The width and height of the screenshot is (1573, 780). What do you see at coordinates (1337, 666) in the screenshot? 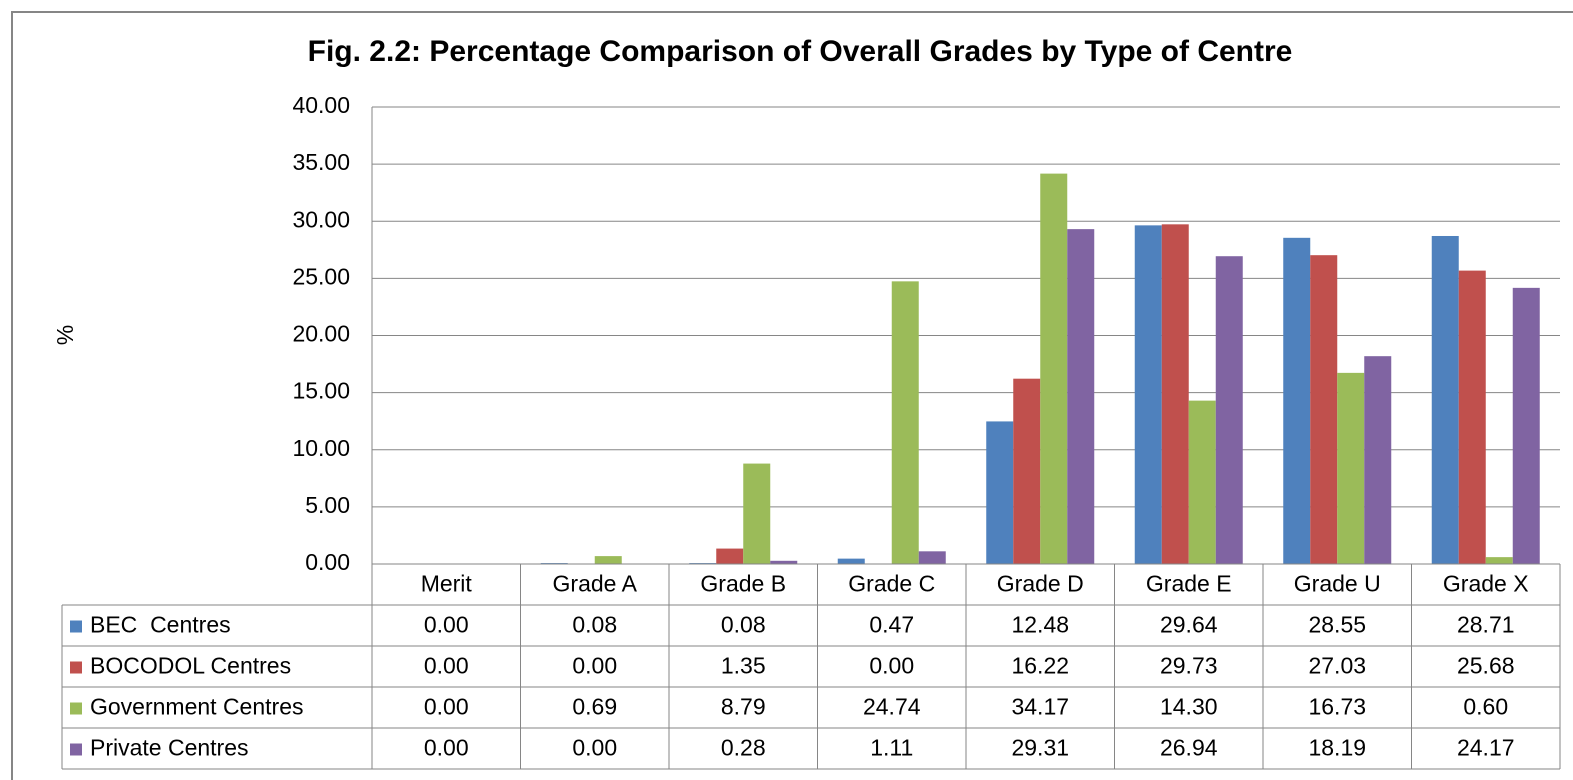
I see `table-value: 27.03` at bounding box center [1337, 666].